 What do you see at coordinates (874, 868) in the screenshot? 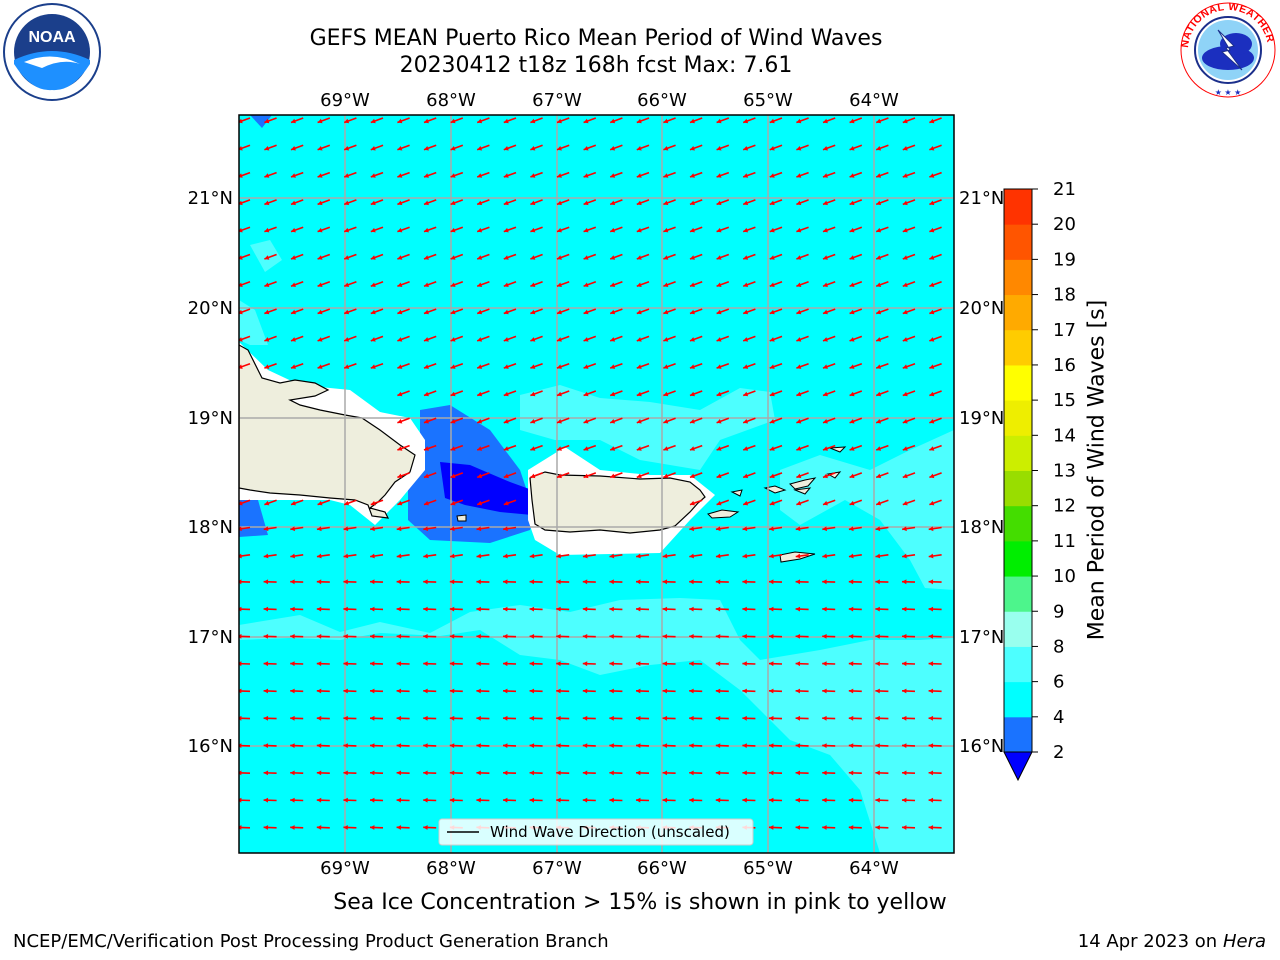
I see `lon-label: 64°W` at bounding box center [874, 868].